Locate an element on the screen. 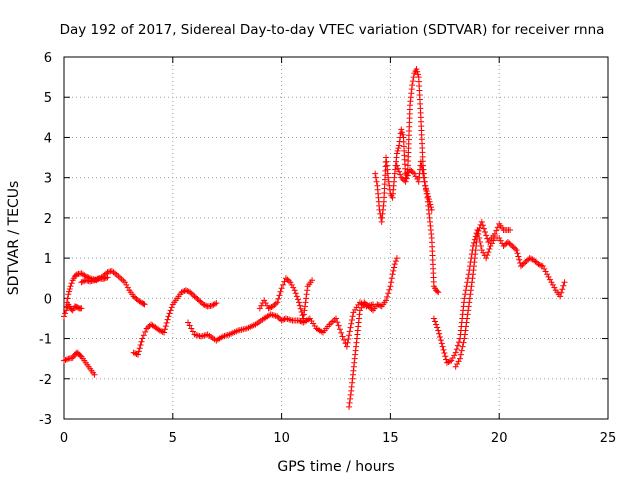  x-tick-label: 5 is located at coordinates (173, 438).